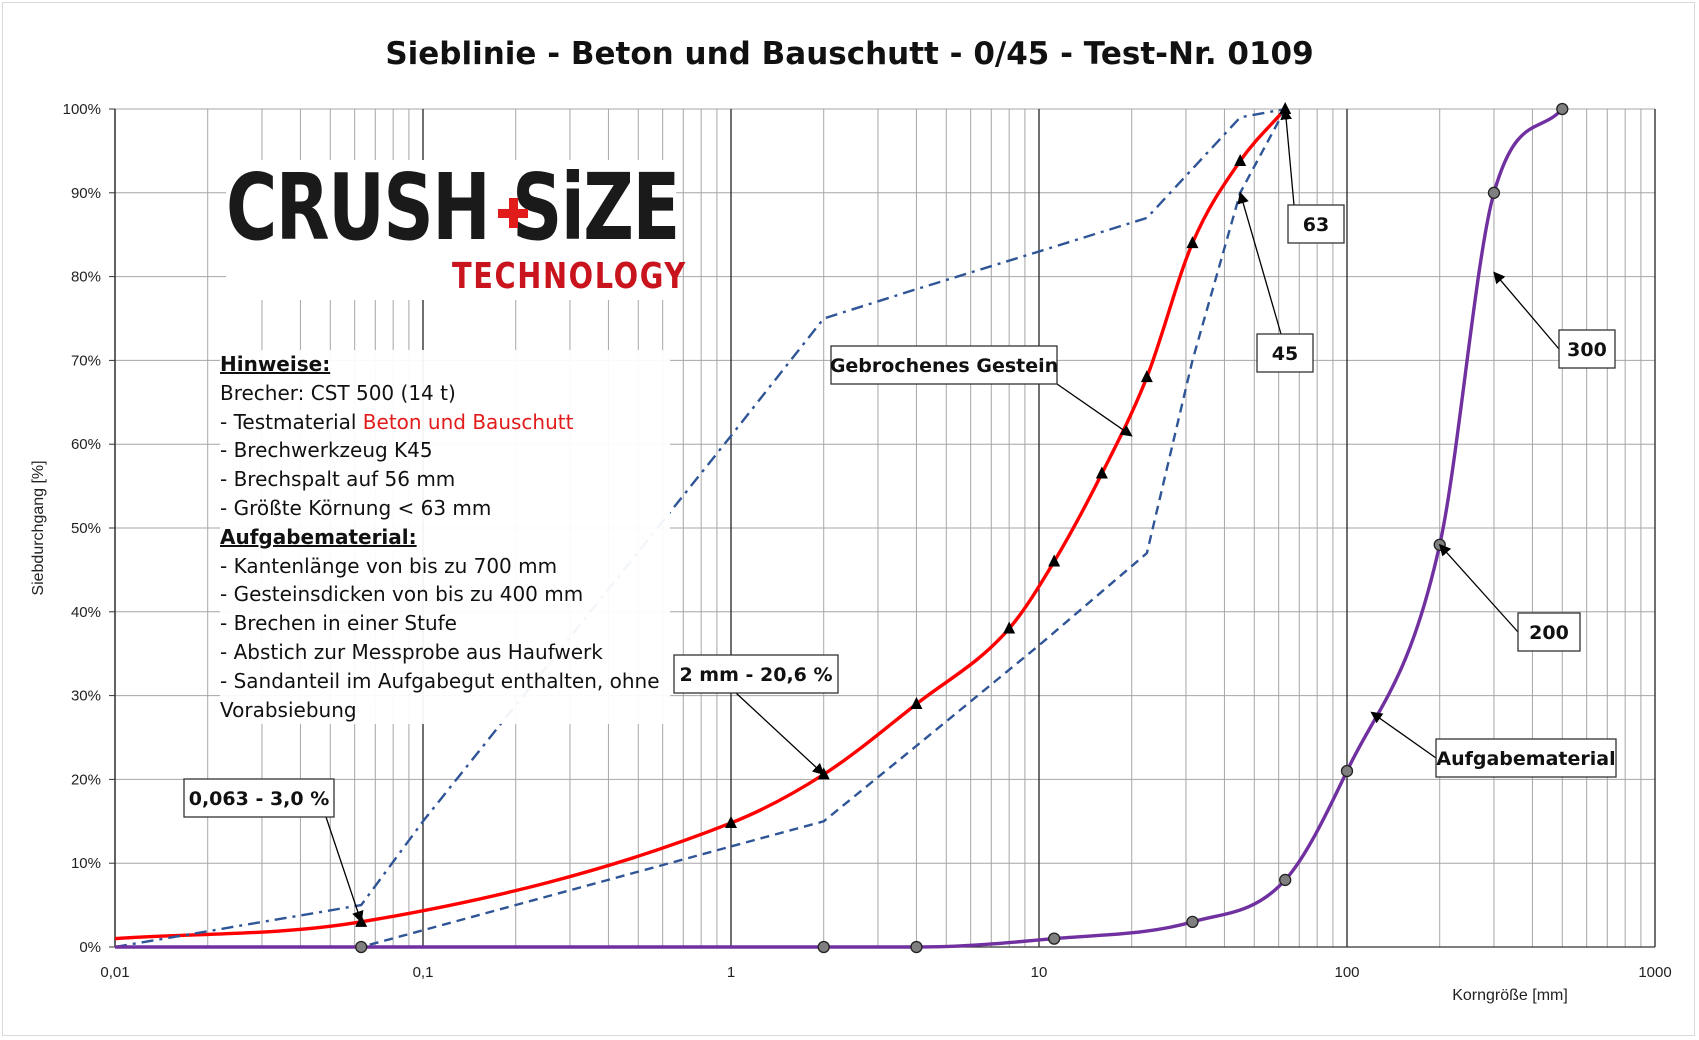 The height and width of the screenshot is (1040, 1699). I want to click on y-tick-label: 90%, so click(86, 193).